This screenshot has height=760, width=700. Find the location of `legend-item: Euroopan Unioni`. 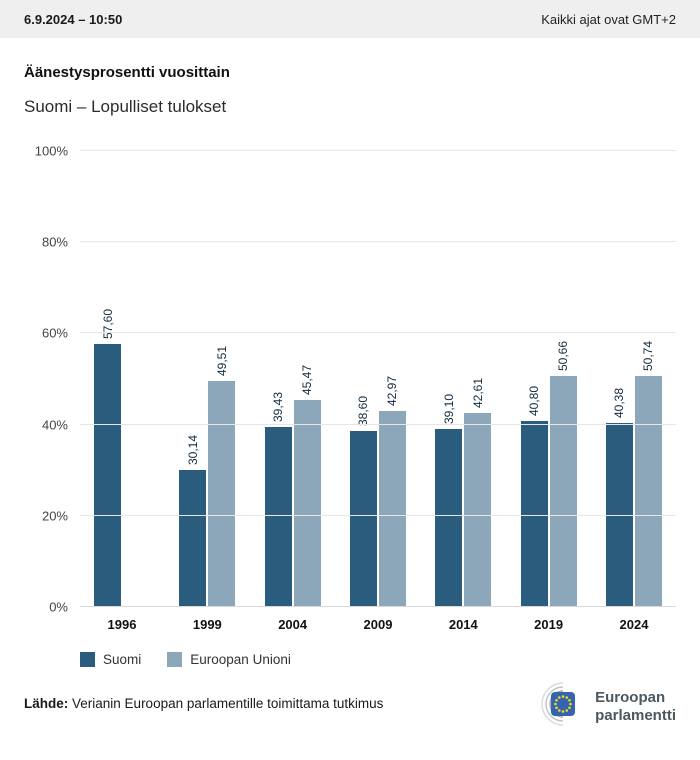

legend-item: Euroopan Unioni is located at coordinates (229, 659).